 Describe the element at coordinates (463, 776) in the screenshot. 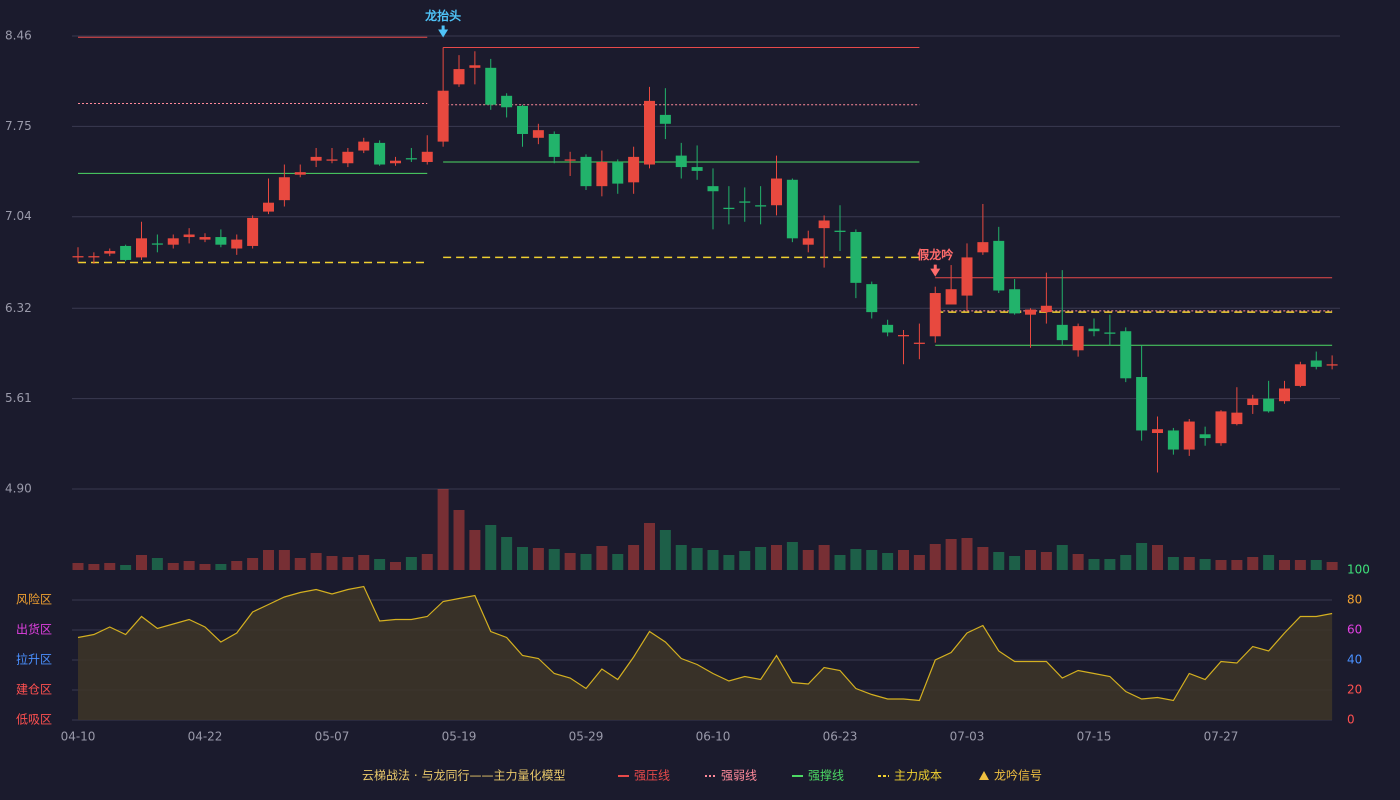

I see `legend-title: 云梯战法 · 与龙同行——主力量化模型` at that location.